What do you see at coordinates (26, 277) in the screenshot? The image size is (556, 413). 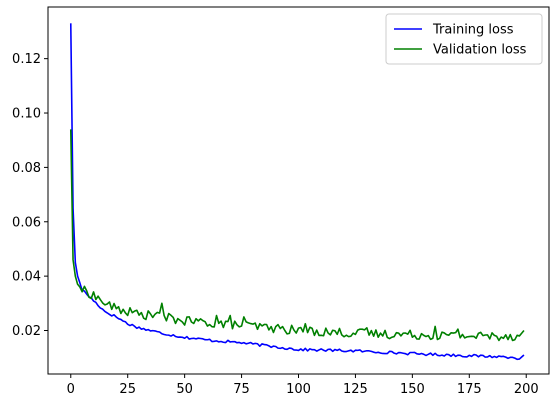 I see `y-tick-label: 0.04` at bounding box center [26, 277].